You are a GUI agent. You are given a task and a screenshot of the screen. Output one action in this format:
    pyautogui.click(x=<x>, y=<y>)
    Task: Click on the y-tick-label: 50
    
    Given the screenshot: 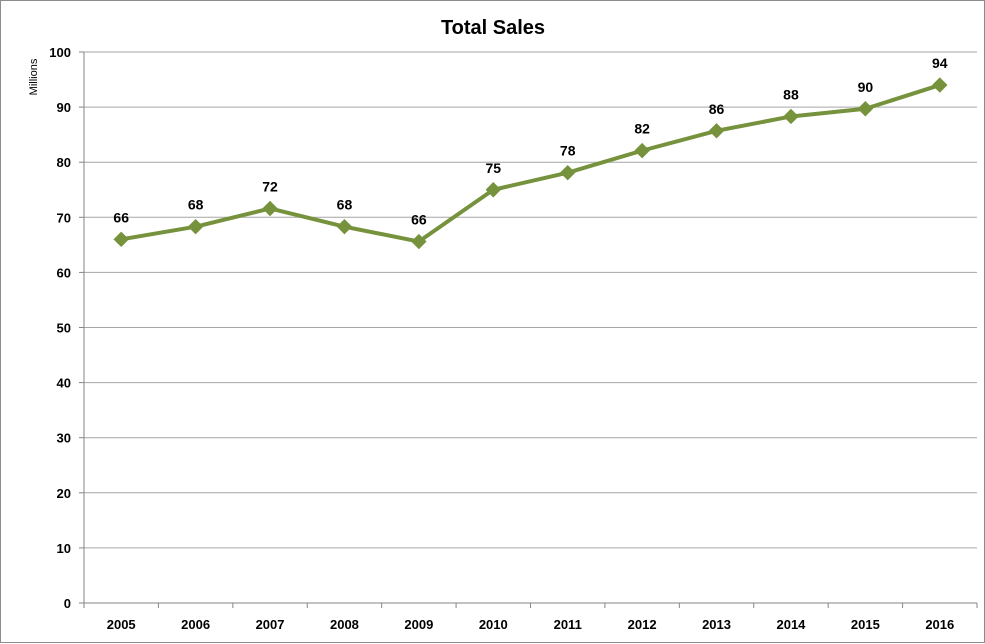 What is the action you would take?
    pyautogui.click(x=64, y=328)
    